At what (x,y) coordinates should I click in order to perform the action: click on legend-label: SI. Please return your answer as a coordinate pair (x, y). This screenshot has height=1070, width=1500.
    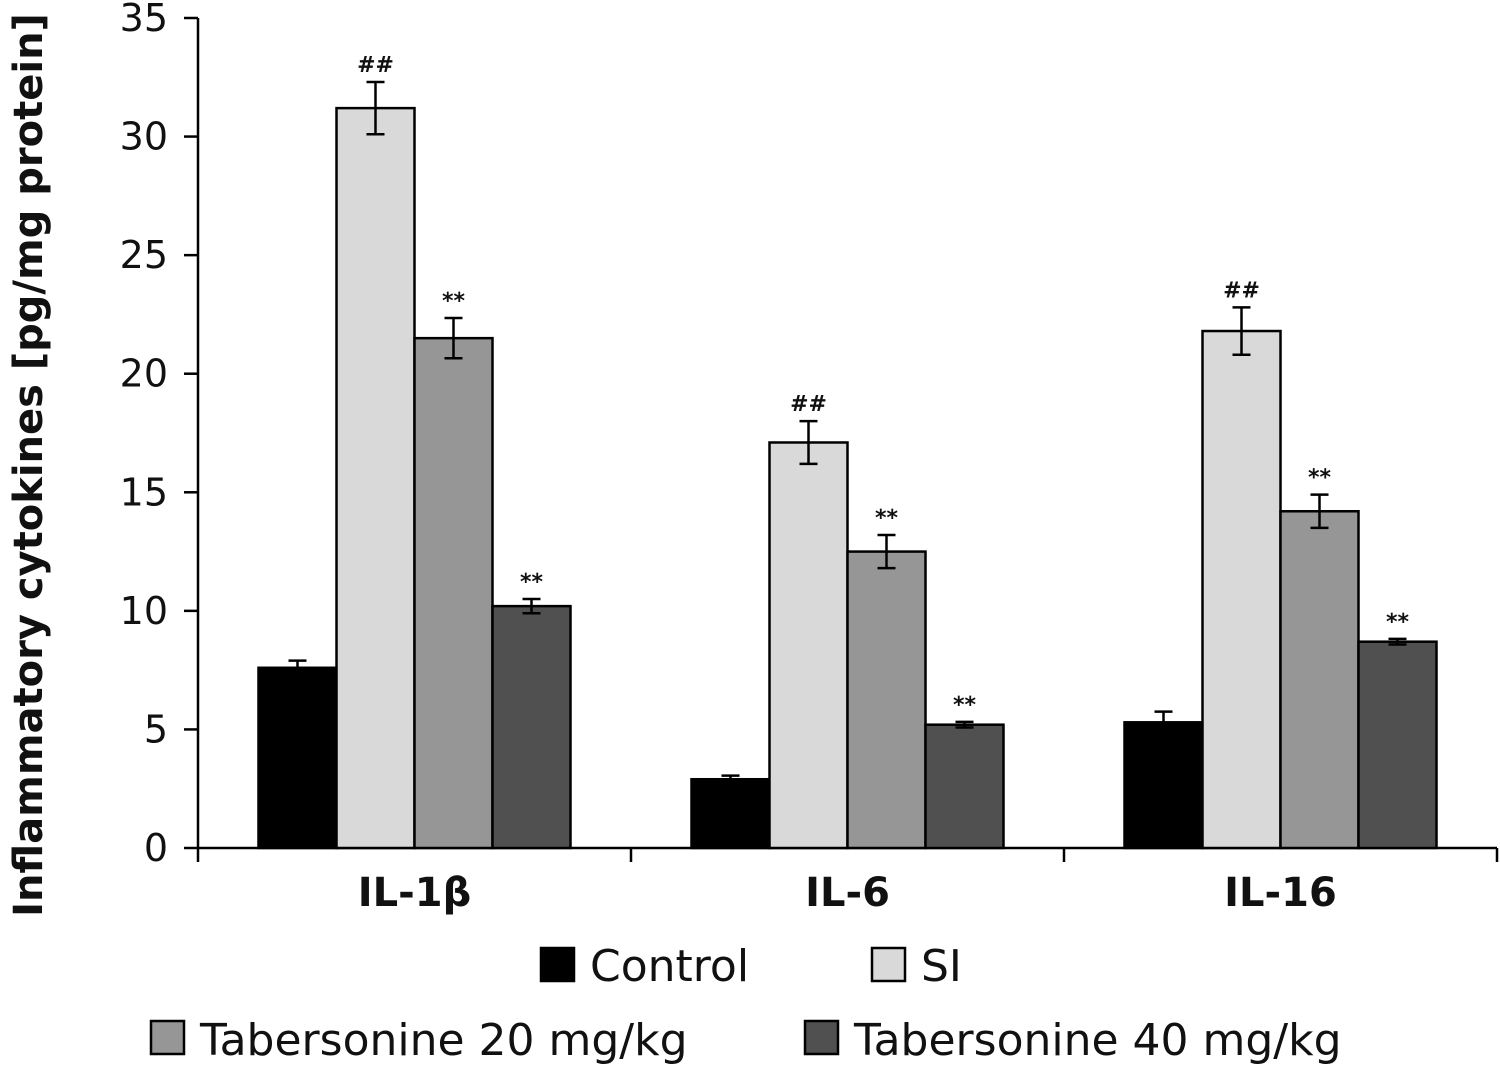
    Looking at the image, I should click on (941, 966).